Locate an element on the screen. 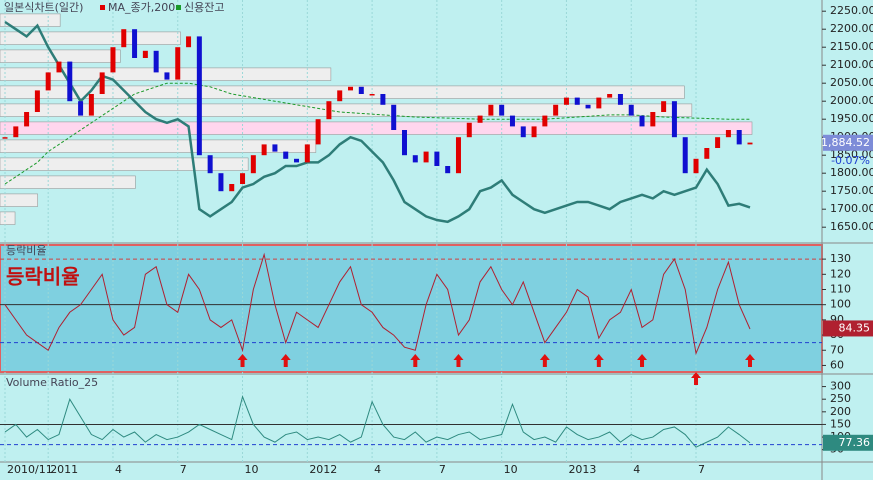 Image resolution: width=873 pixels, height=484 pixels. y-tick-label: 60 is located at coordinates (837, 364).